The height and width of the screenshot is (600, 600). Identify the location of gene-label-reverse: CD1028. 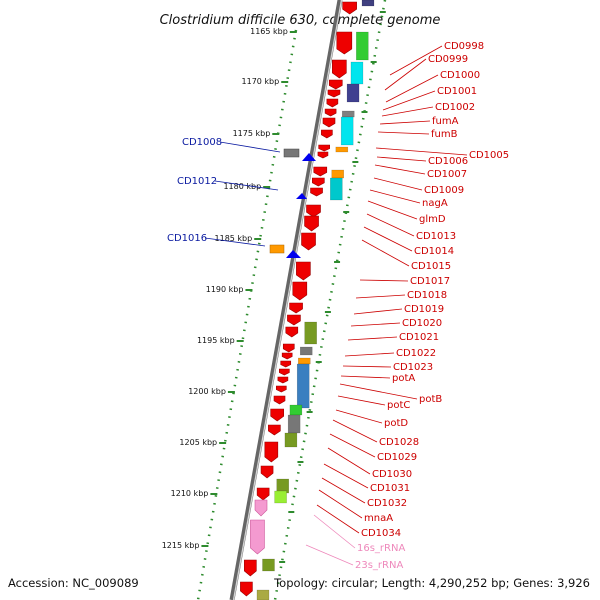
(399, 442).